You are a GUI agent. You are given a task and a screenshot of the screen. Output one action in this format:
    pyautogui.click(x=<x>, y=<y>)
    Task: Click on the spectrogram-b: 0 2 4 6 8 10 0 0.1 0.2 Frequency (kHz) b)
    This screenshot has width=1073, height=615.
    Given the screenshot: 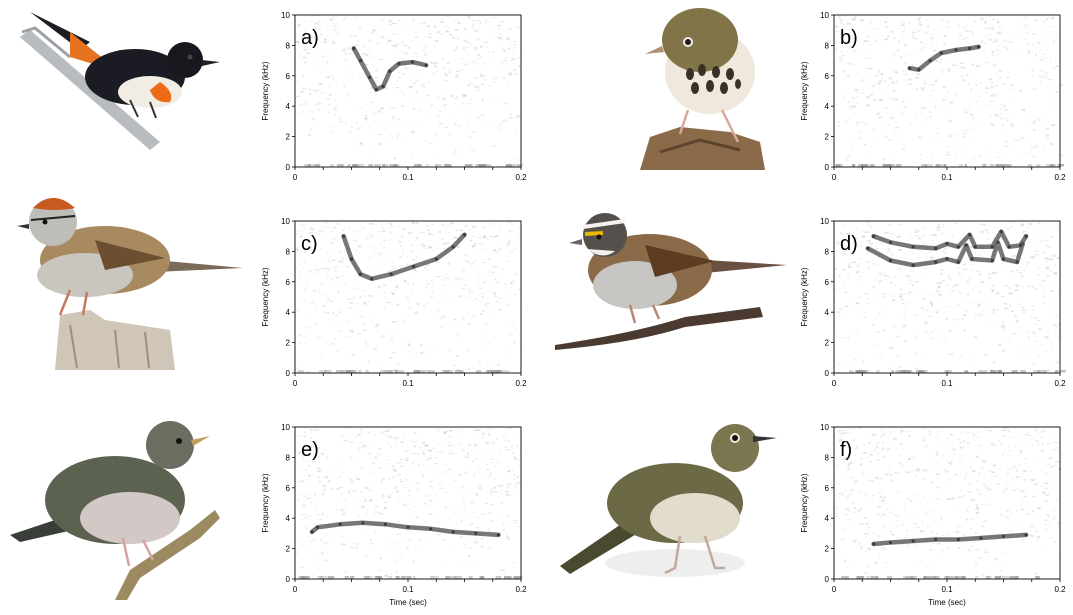 What is the action you would take?
    pyautogui.click(x=933, y=96)
    